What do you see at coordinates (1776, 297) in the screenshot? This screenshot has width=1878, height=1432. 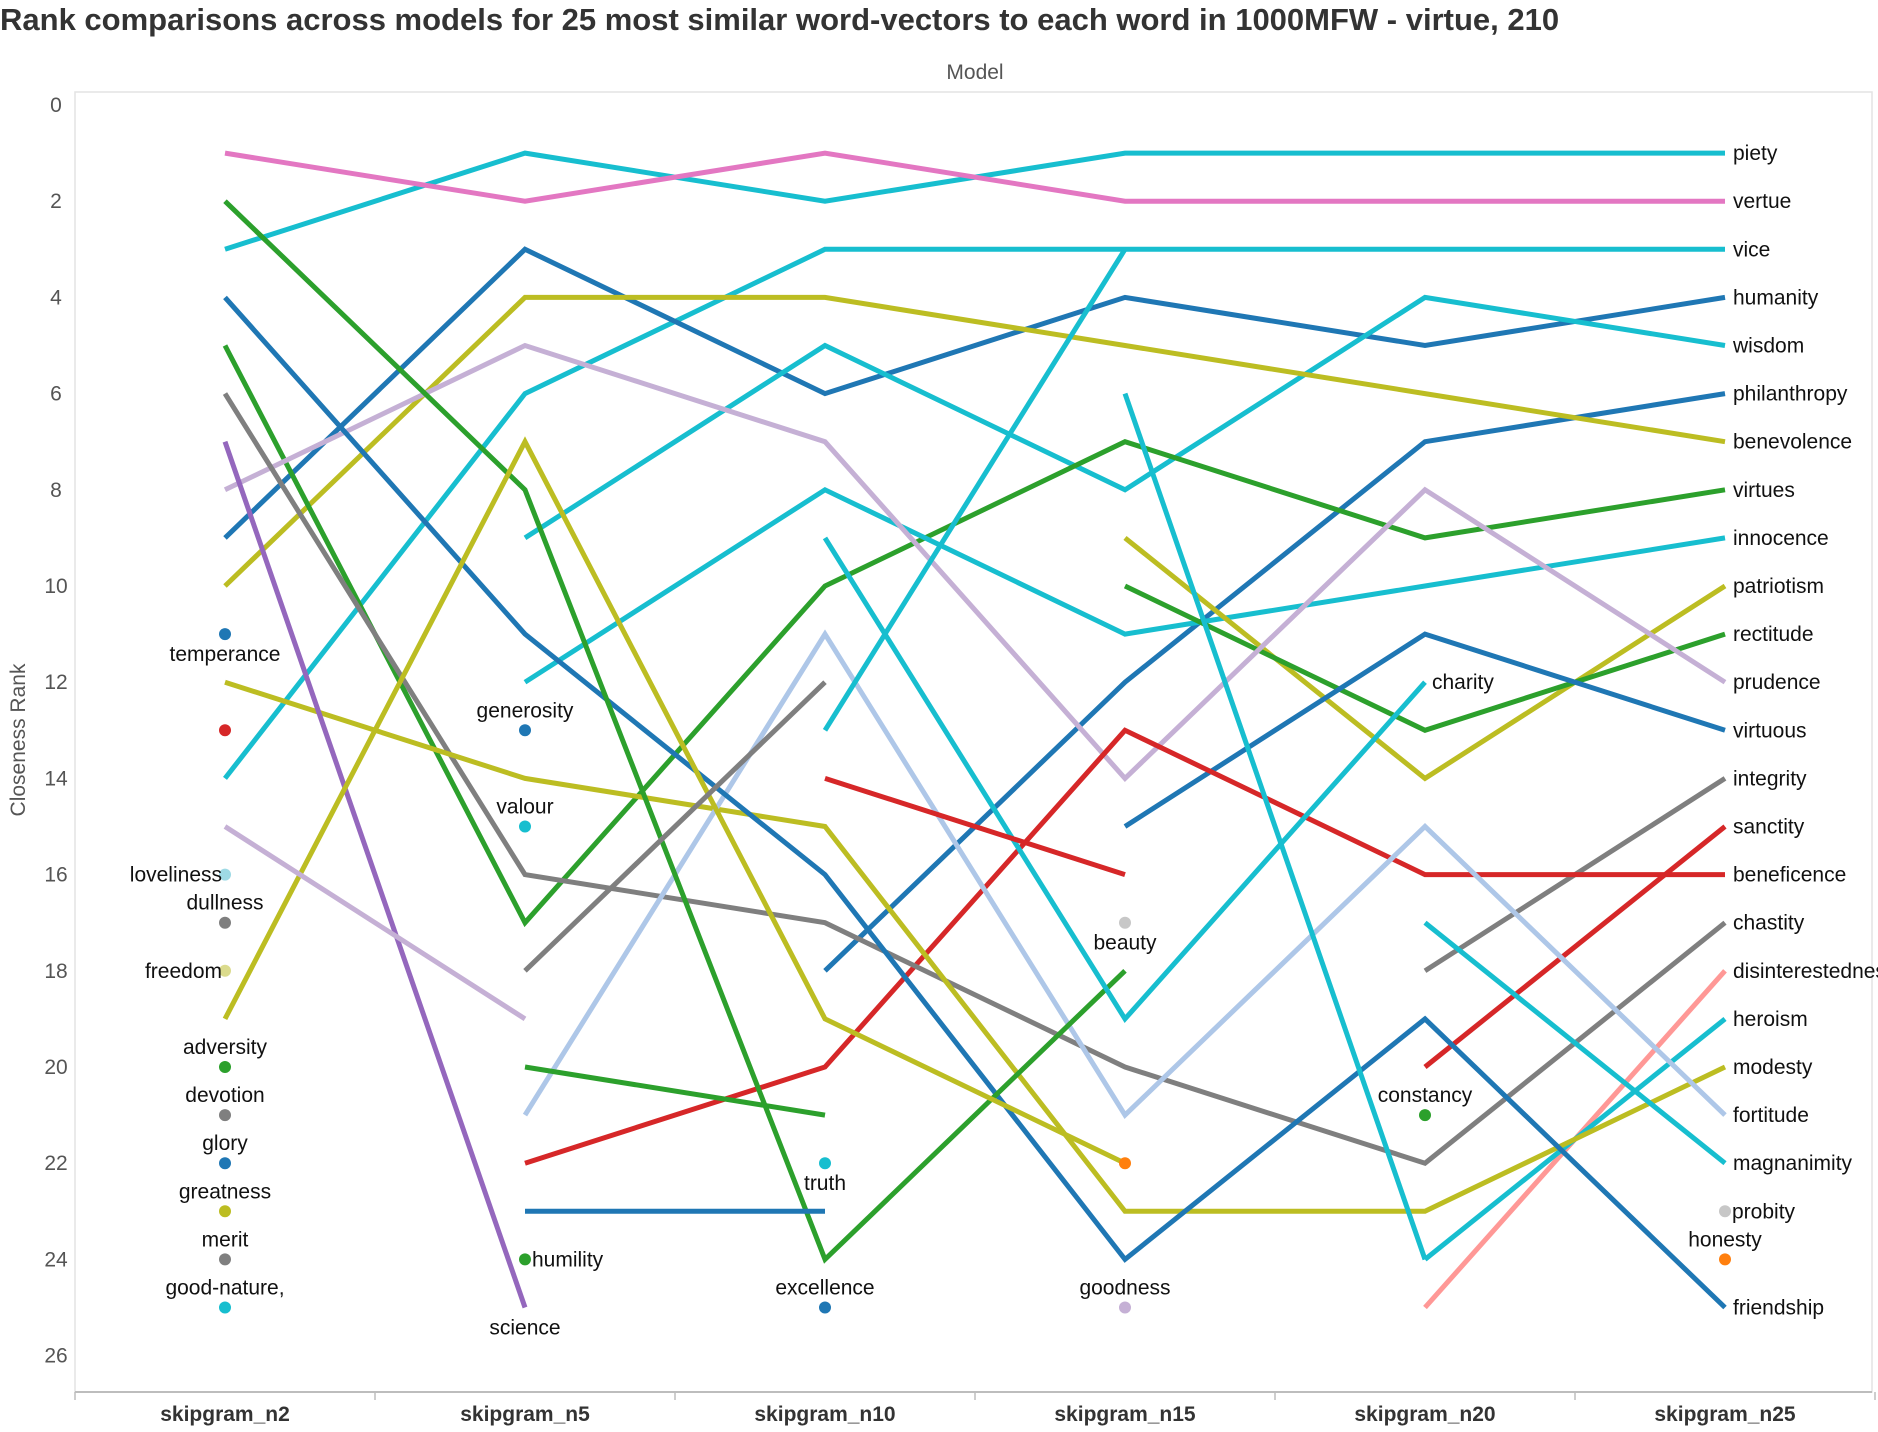 I see `series-end-label: humanity` at bounding box center [1776, 297].